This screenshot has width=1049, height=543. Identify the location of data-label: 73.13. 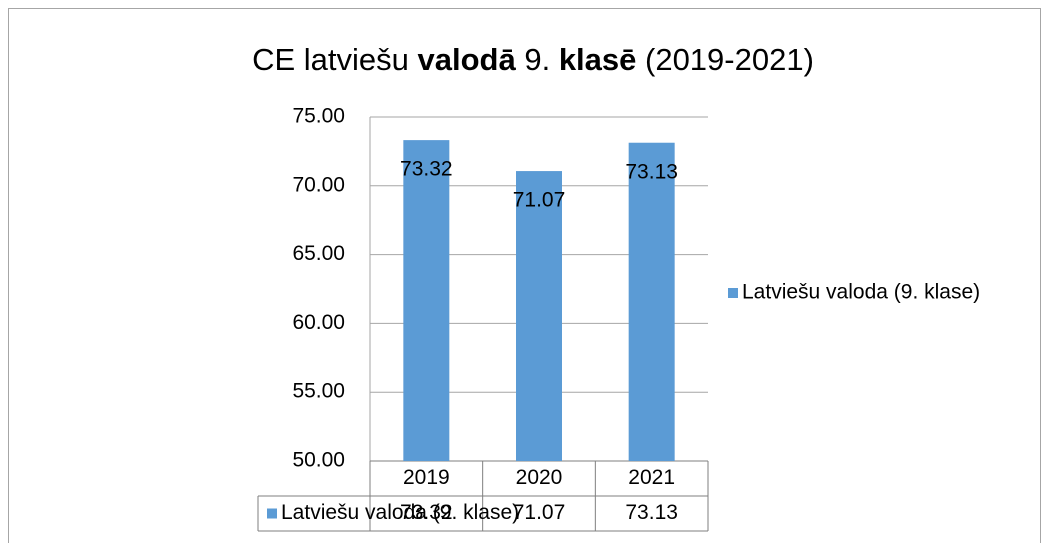
(651, 171).